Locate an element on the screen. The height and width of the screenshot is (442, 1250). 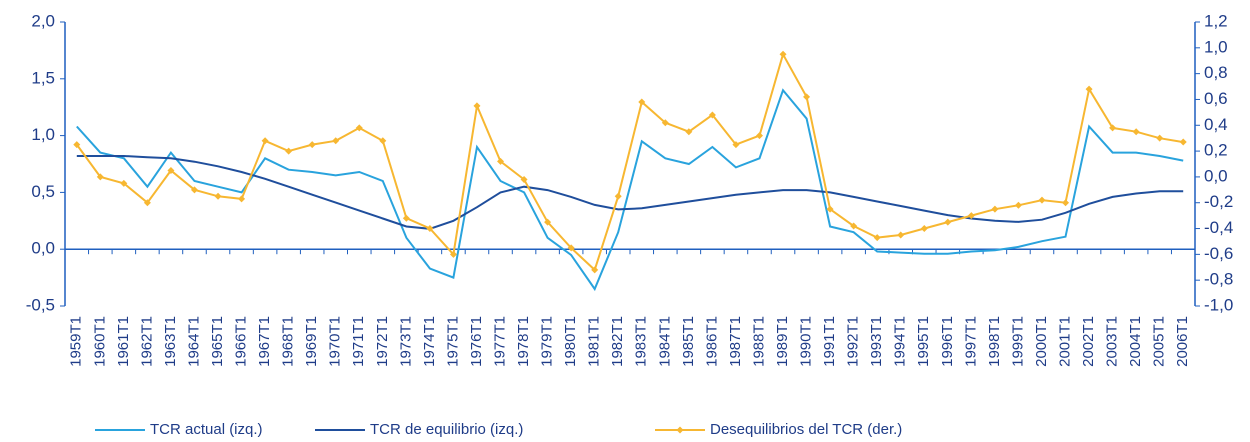
x-tick-label: 1998T1 is located at coordinates (994, 341).